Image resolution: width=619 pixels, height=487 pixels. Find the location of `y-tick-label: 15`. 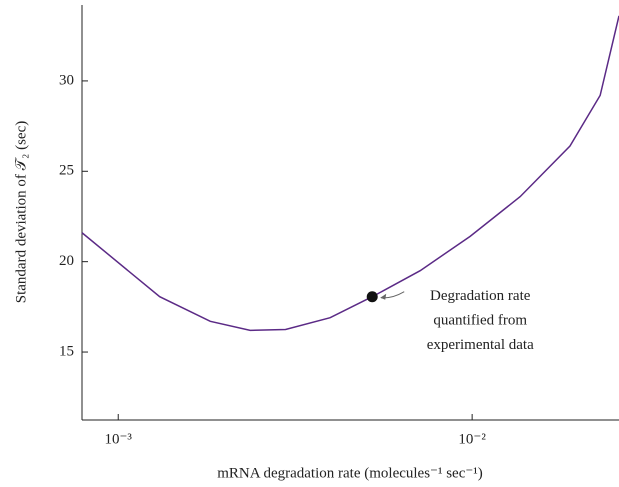

y-tick-label: 15 is located at coordinates (66, 351).